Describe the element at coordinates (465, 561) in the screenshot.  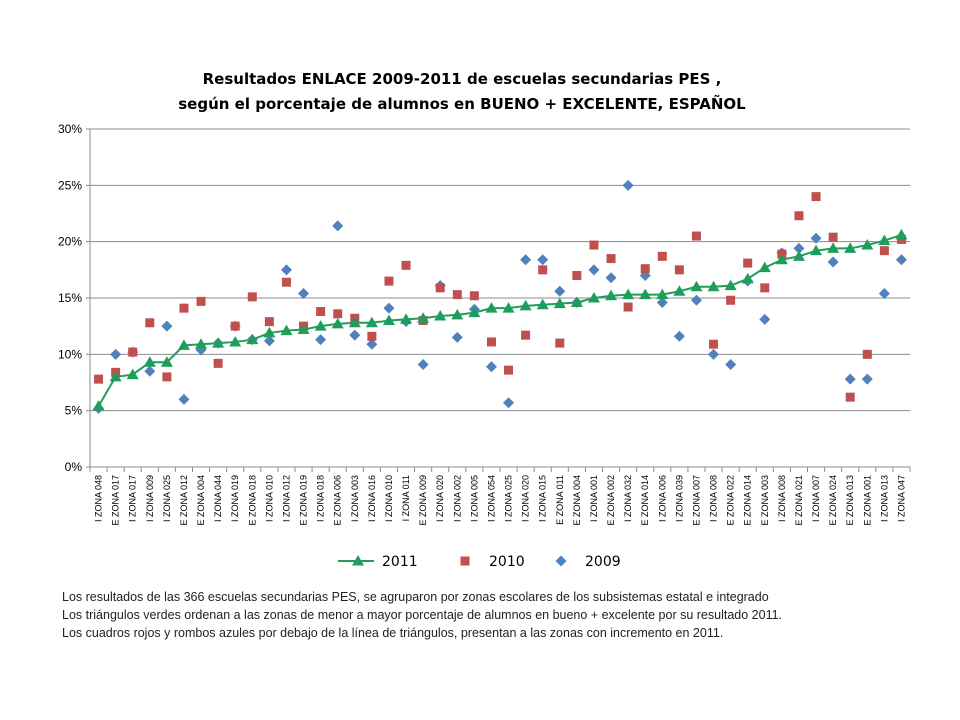
I see `legend-marker-2010` at that location.